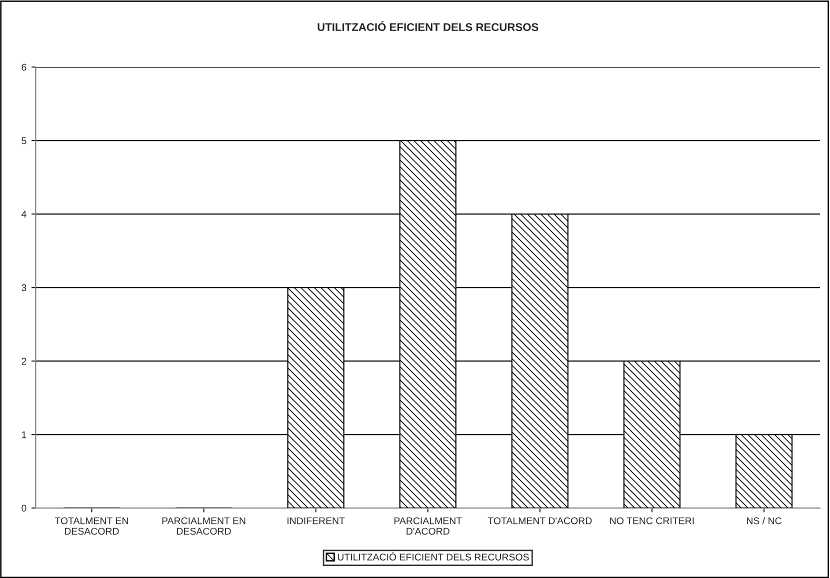 The image size is (830, 578). Describe the element at coordinates (652, 520) in the screenshot. I see `x-tick-label: NO TENC CRITERI` at that location.